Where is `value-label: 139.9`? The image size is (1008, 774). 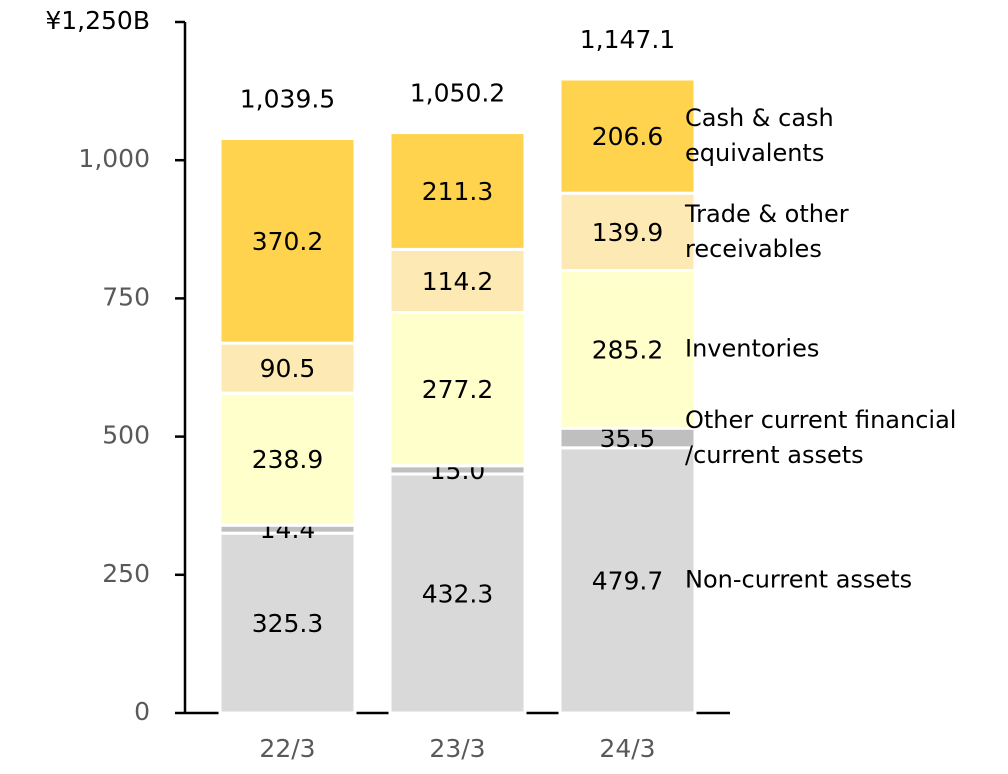
value-label: 139.9 is located at coordinates (628, 232).